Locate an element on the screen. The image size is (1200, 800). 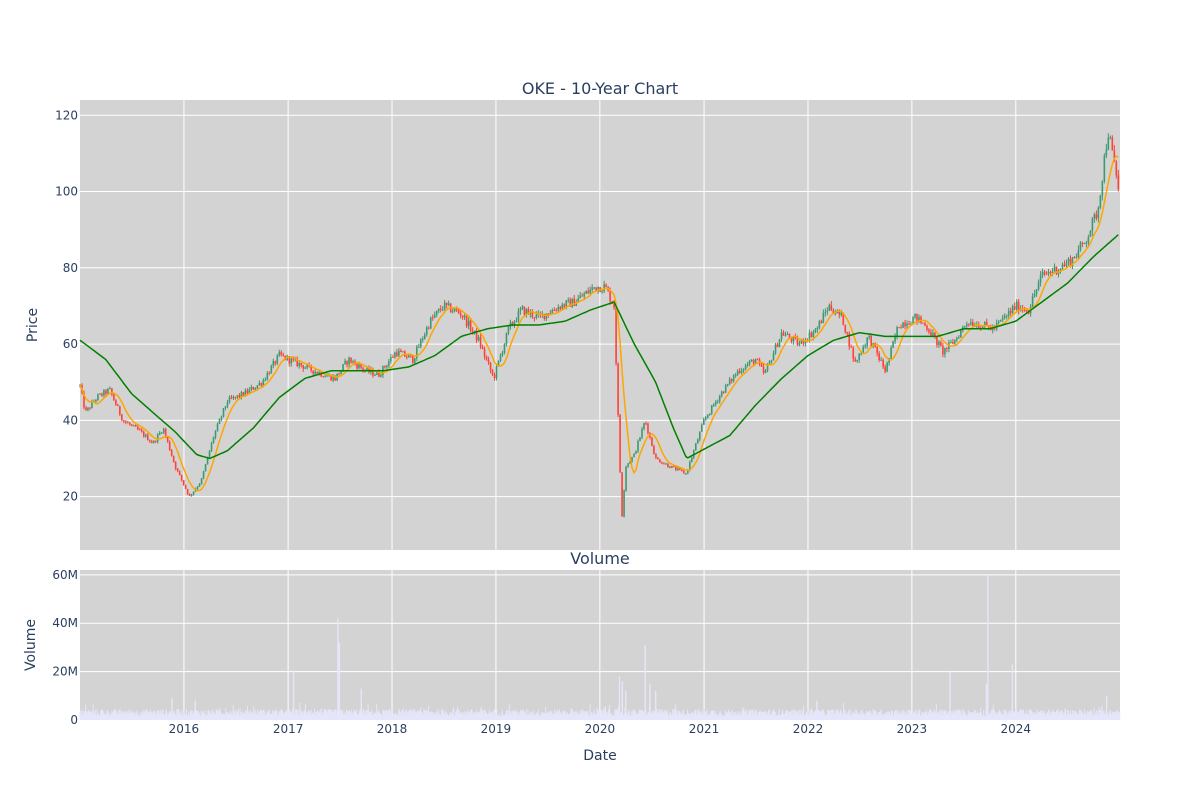
date-axis-title: Date is located at coordinates (599, 756).